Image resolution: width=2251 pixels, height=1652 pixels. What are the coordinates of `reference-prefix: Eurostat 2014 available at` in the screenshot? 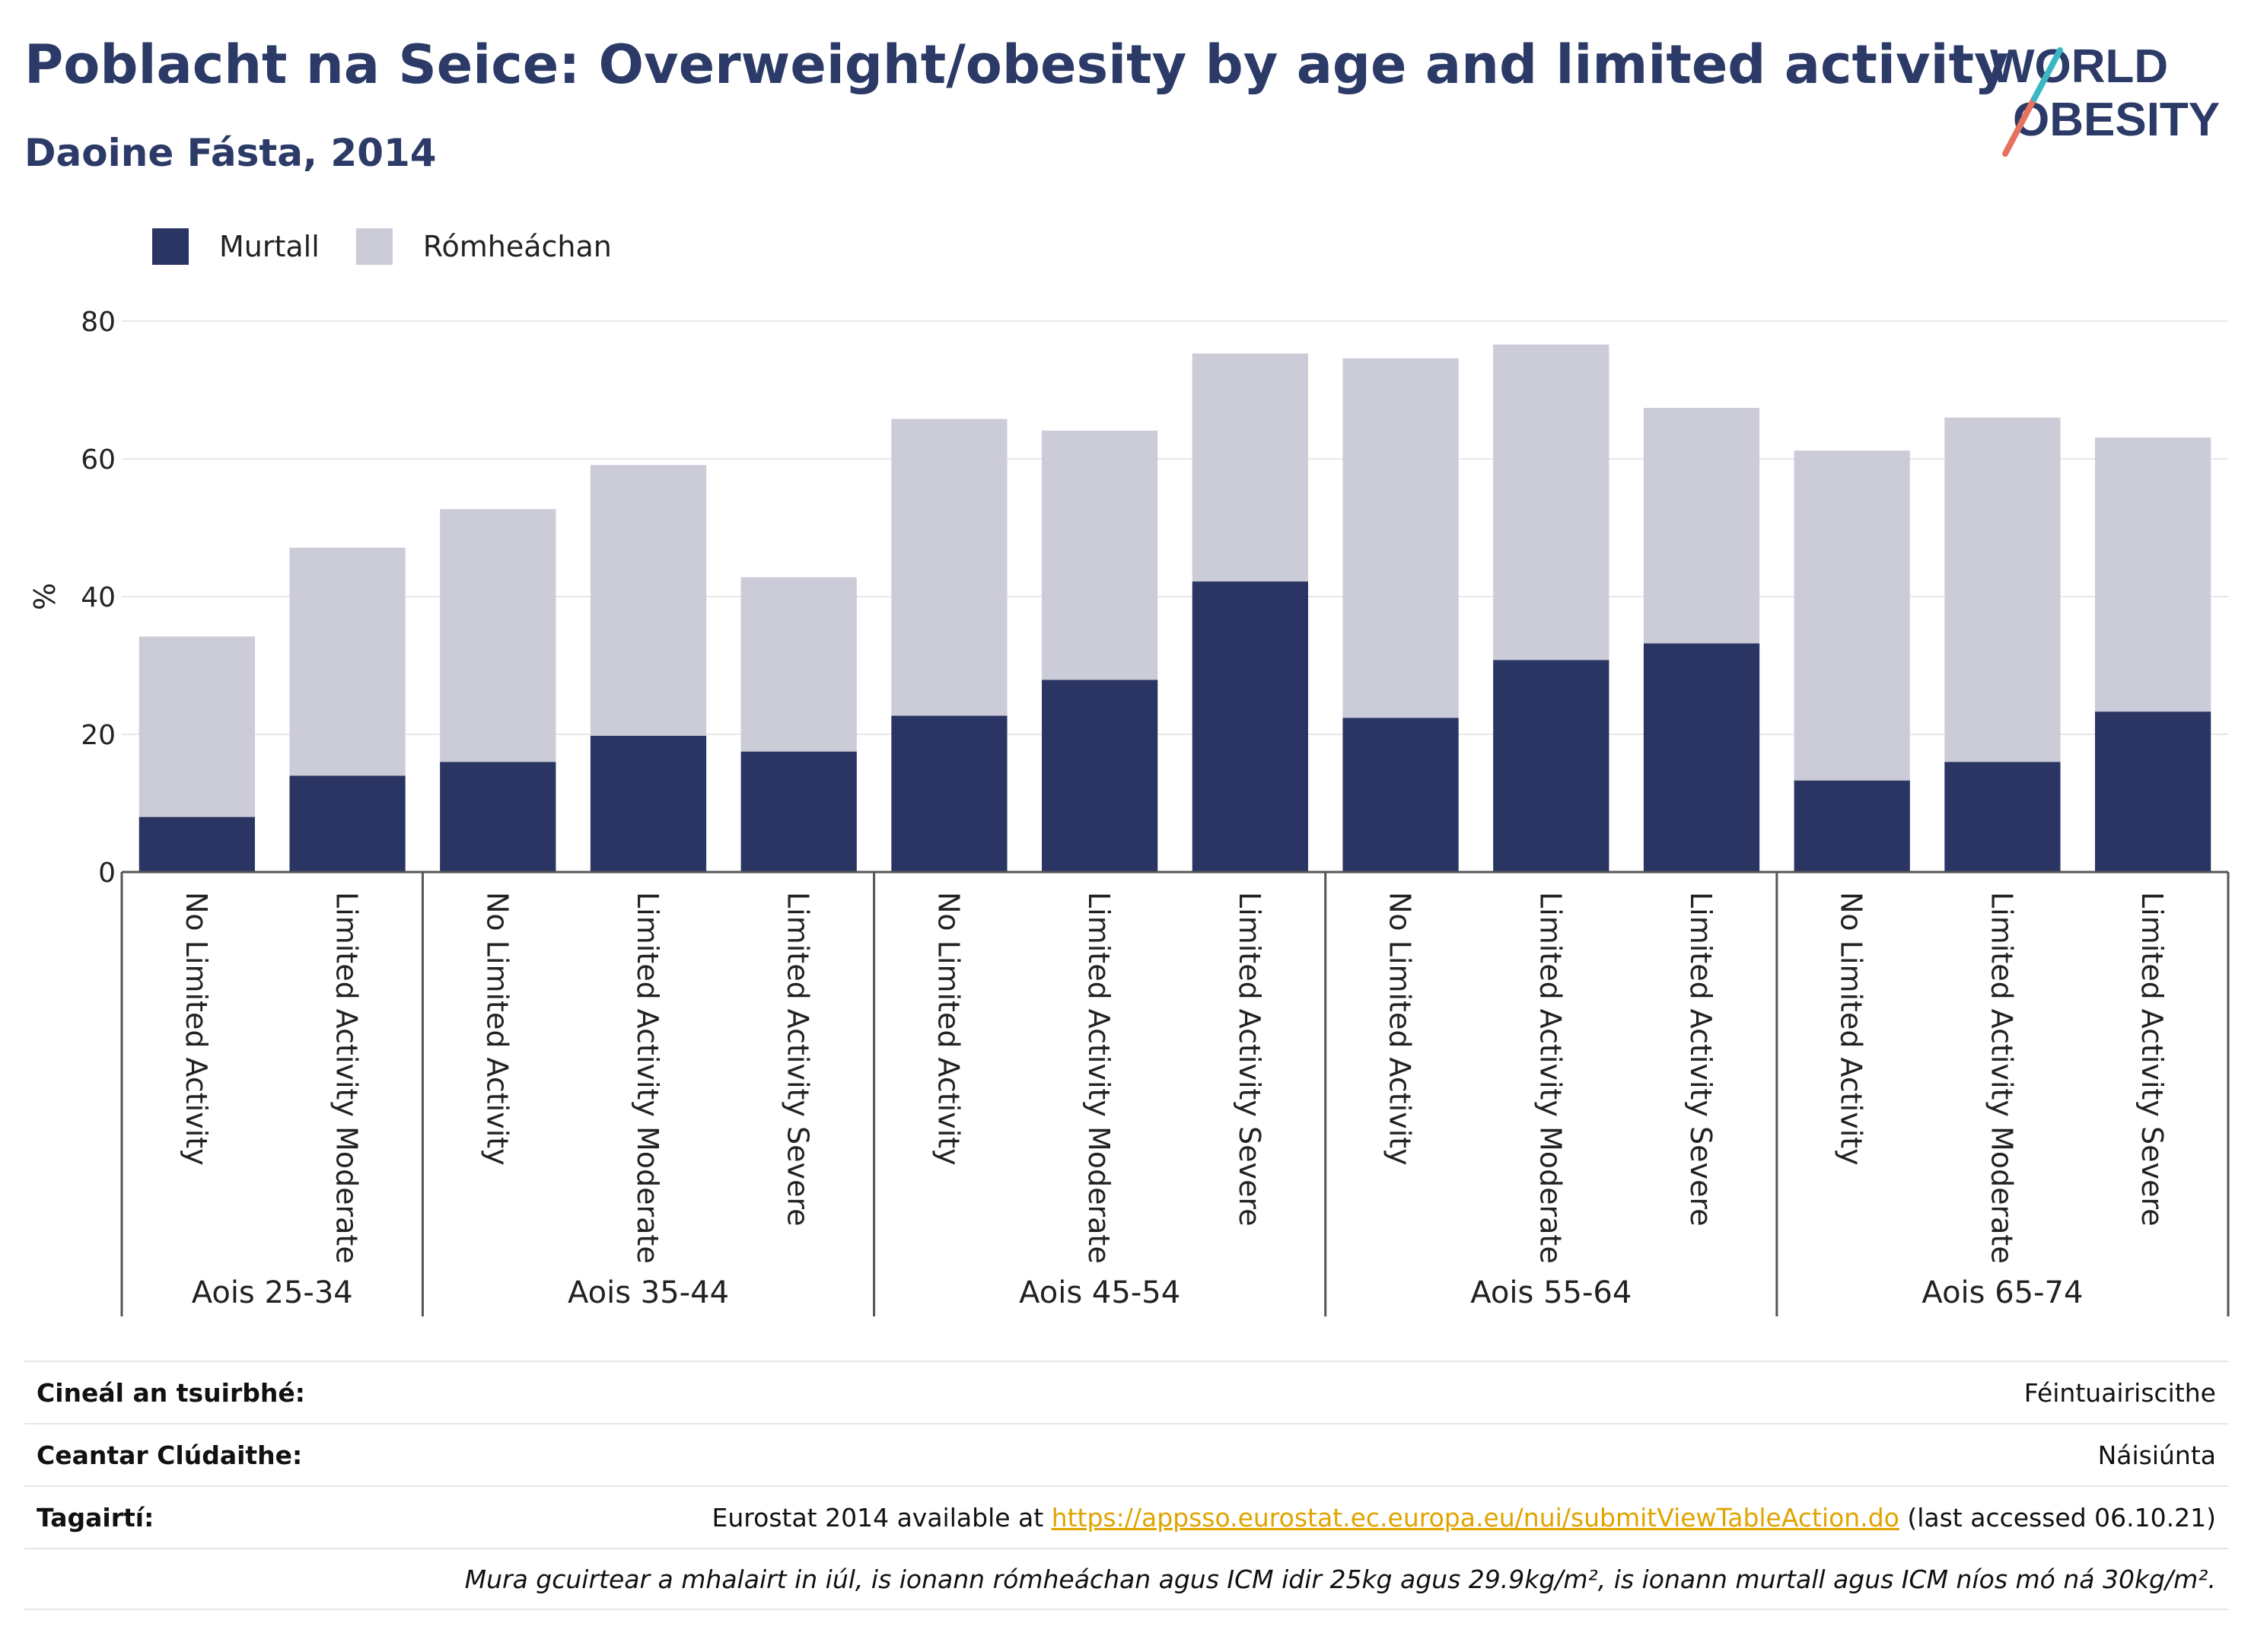 It's located at (882, 1517).